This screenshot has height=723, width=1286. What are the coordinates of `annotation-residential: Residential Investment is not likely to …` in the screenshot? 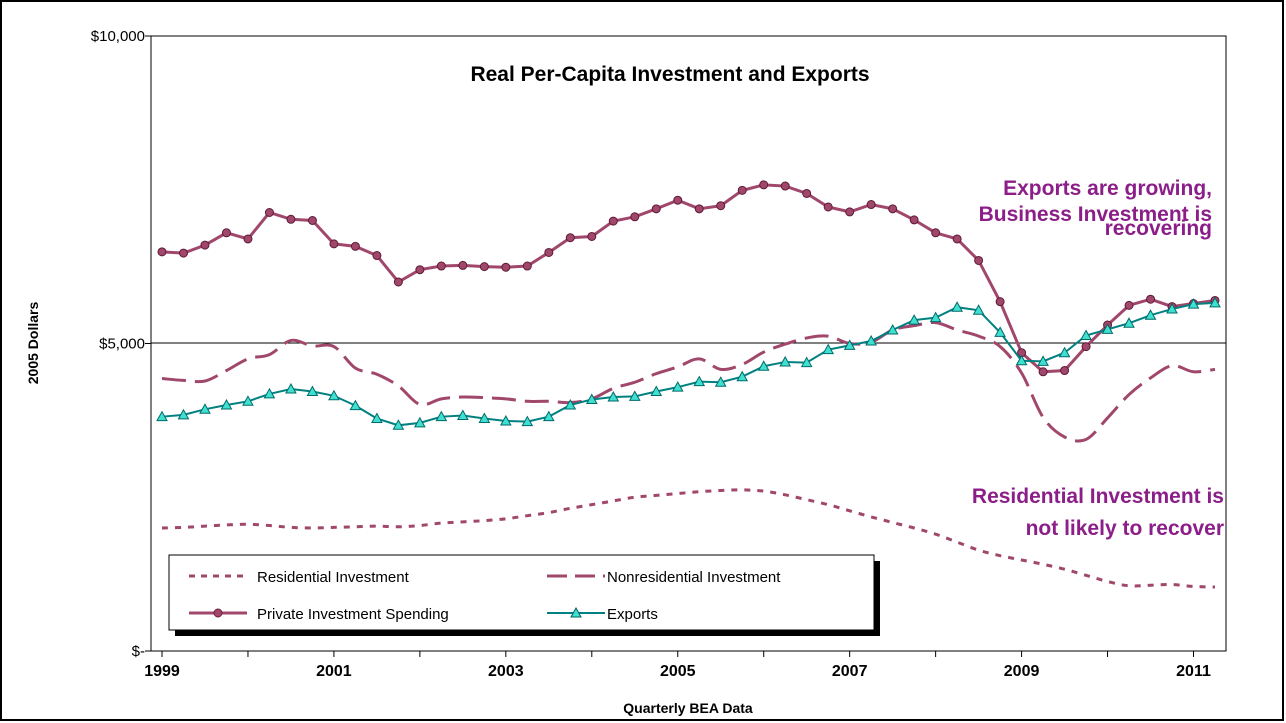 It's located at (1098, 512).